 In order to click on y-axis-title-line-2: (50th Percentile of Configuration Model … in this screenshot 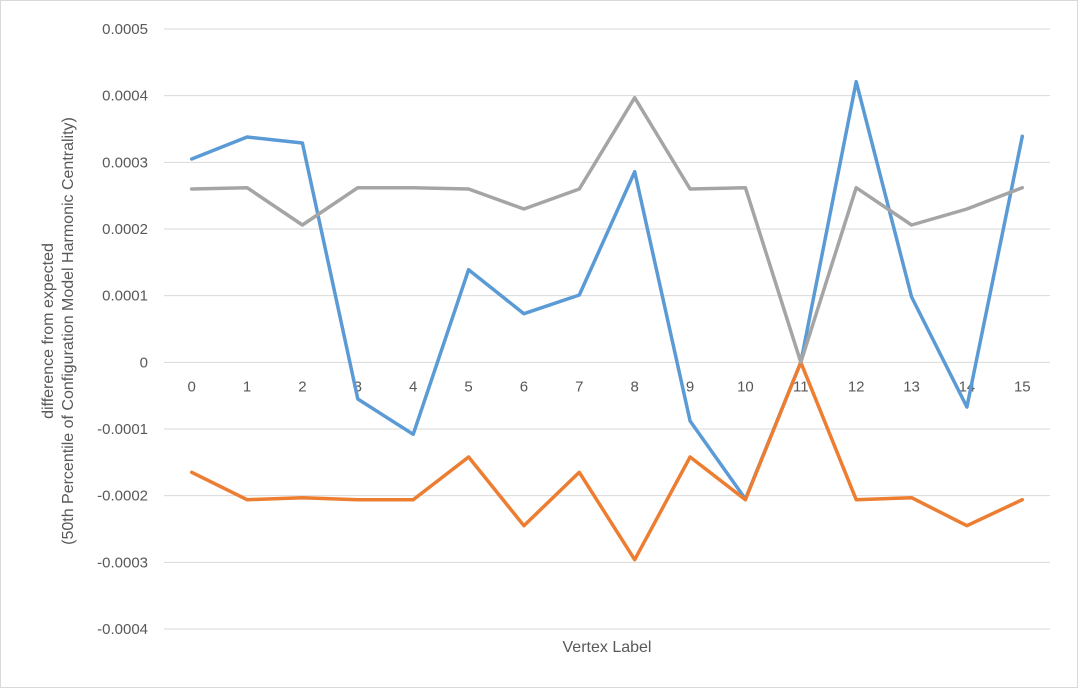, I will do `click(68, 331)`.